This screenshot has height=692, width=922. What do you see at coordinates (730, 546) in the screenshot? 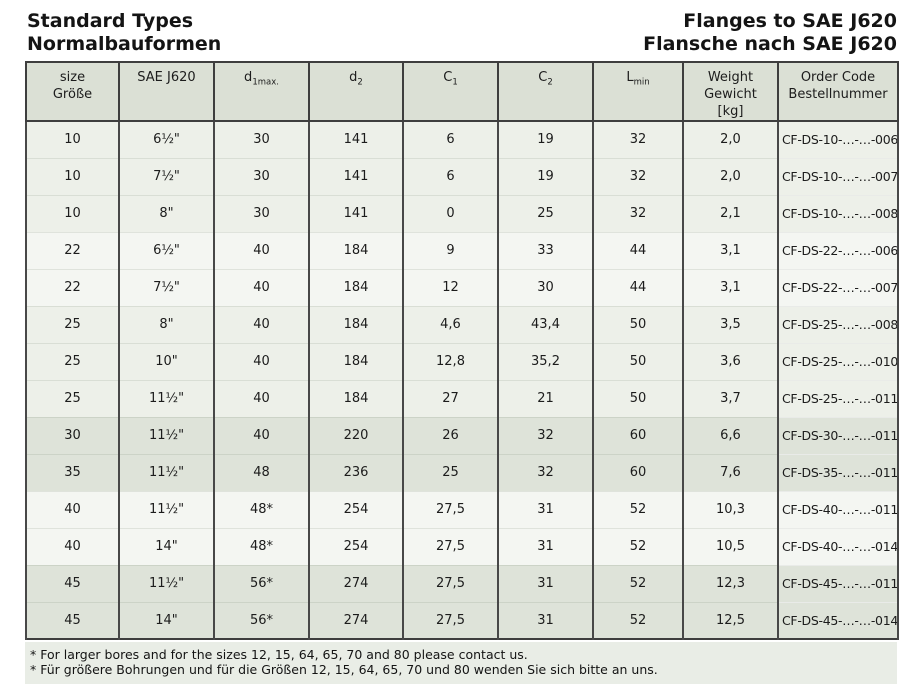
I see `cell-weight-kg: 10,5` at bounding box center [730, 546].